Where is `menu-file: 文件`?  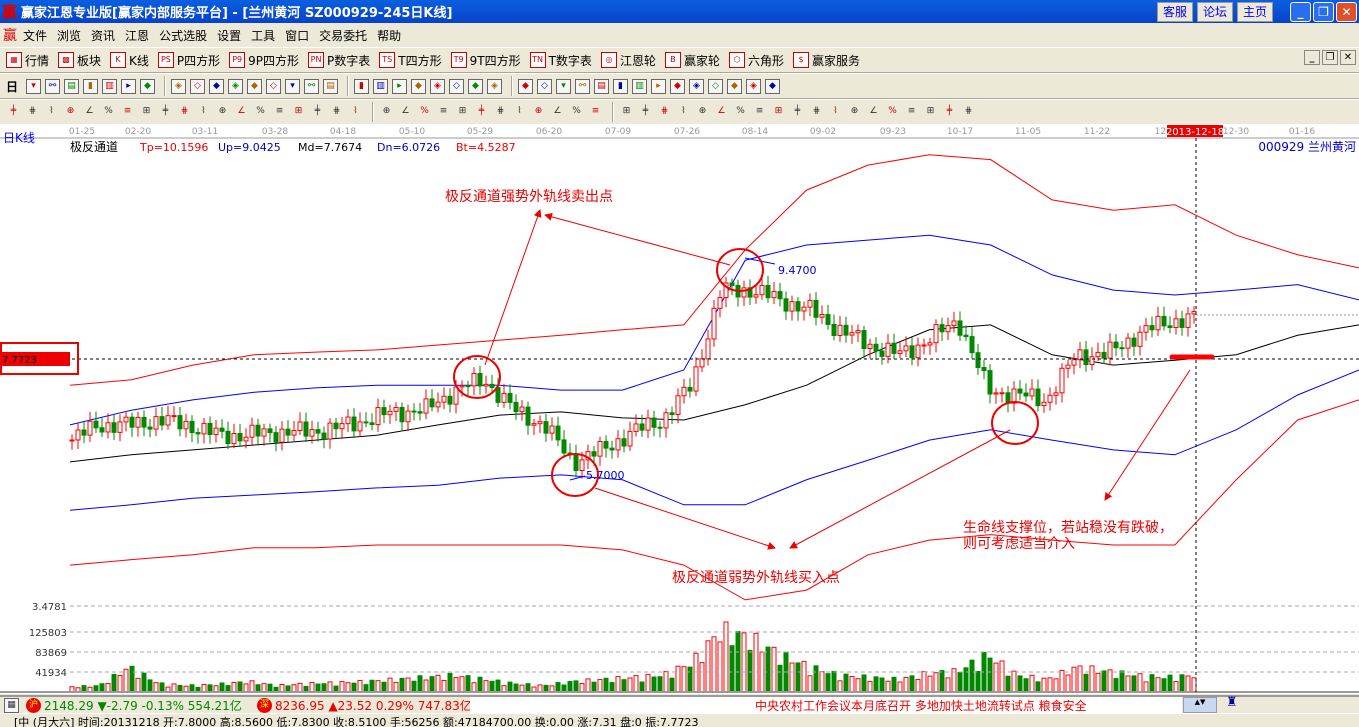 menu-file: 文件 is located at coordinates (35, 35).